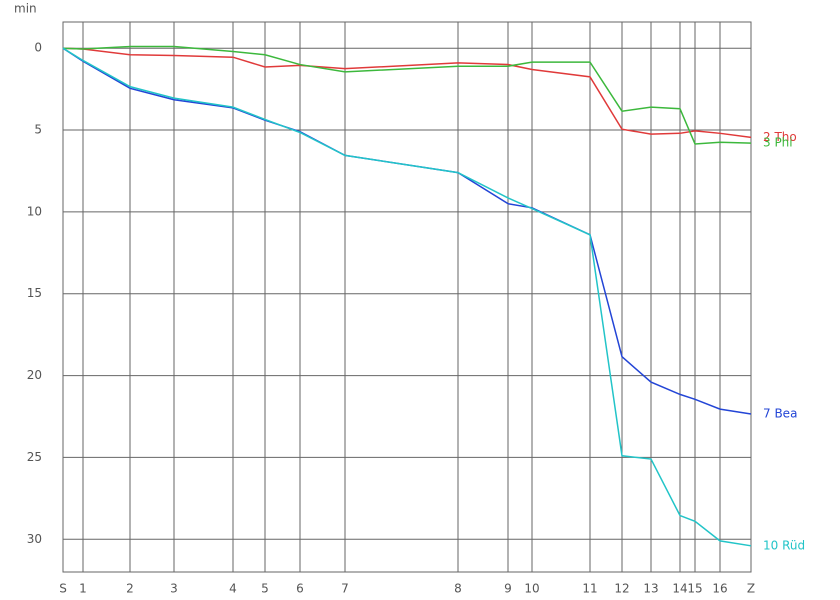 Image resolution: width=840 pixels, height=600 pixels. What do you see at coordinates (458, 589) in the screenshot?
I see `x-tick-label: 8` at bounding box center [458, 589].